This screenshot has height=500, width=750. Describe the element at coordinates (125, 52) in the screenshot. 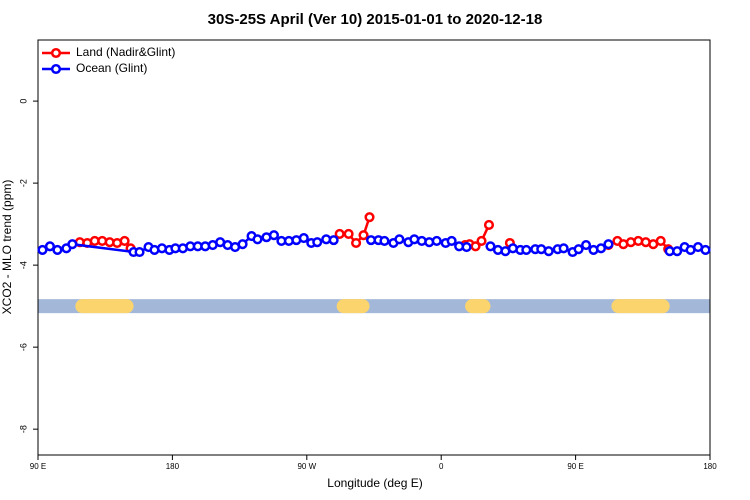

I see `legend-label: Land (Nadir&Glint)` at that location.